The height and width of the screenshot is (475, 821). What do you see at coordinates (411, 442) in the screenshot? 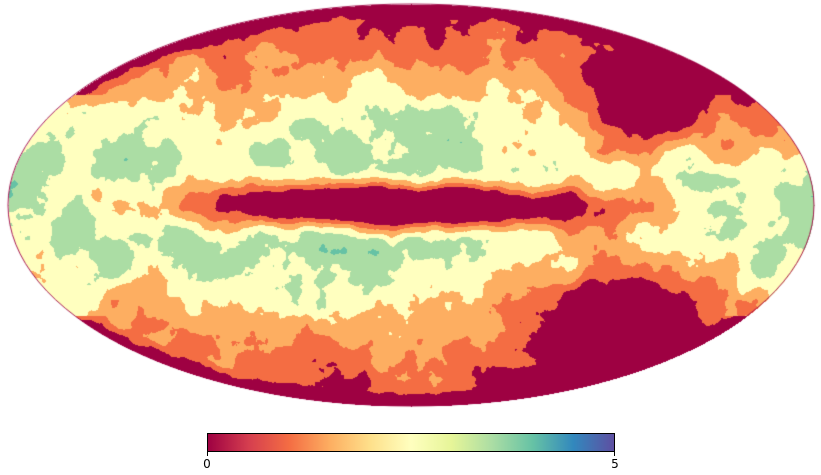
I see `colorbar-gradient` at bounding box center [411, 442].